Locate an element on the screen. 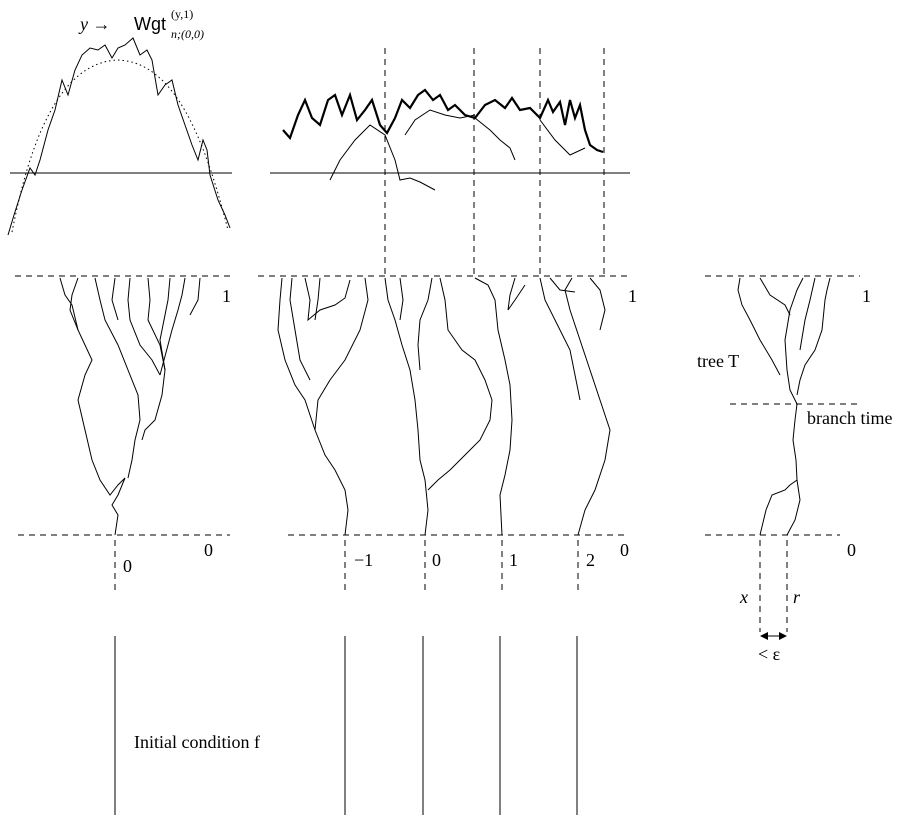  x-label: x is located at coordinates (743, 597).